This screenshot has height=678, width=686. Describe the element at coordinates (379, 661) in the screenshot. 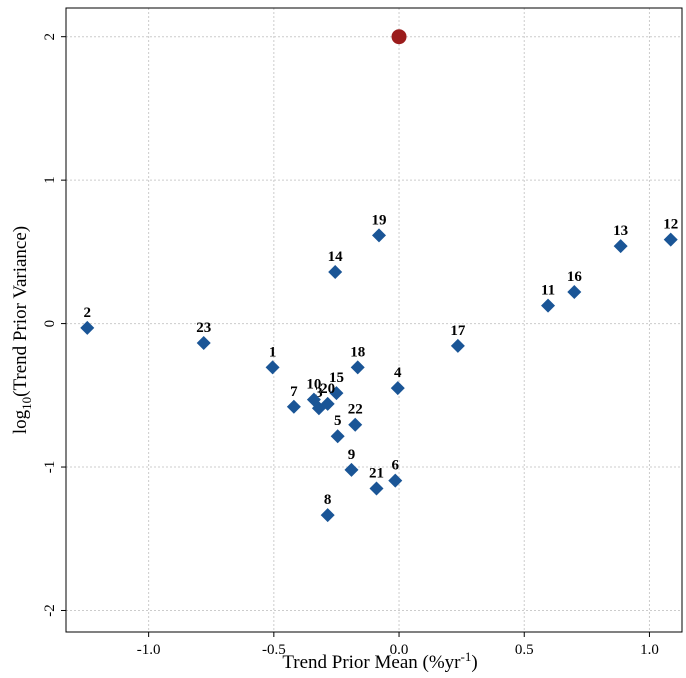

I see `x-axis-title: Trend Prior Mean (%yr-1)` at that location.